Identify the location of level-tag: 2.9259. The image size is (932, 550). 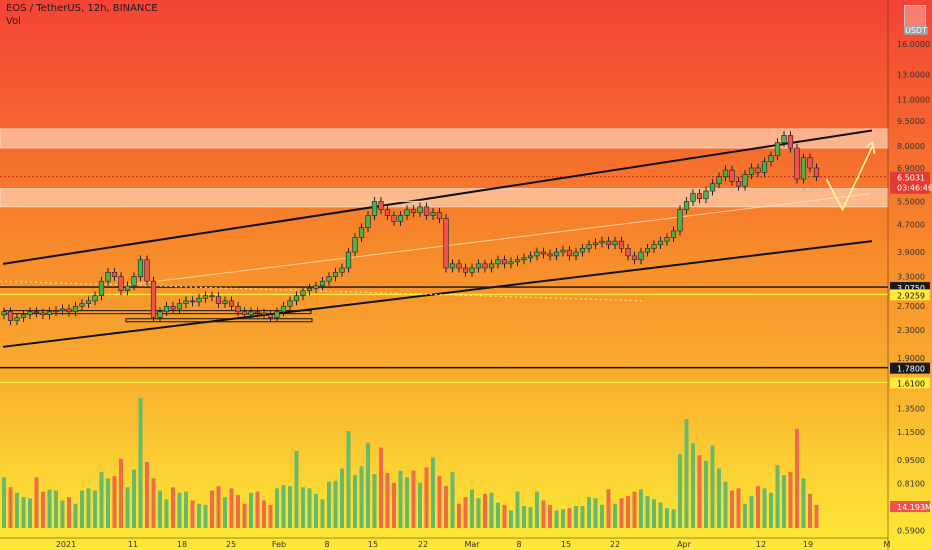
(910, 295).